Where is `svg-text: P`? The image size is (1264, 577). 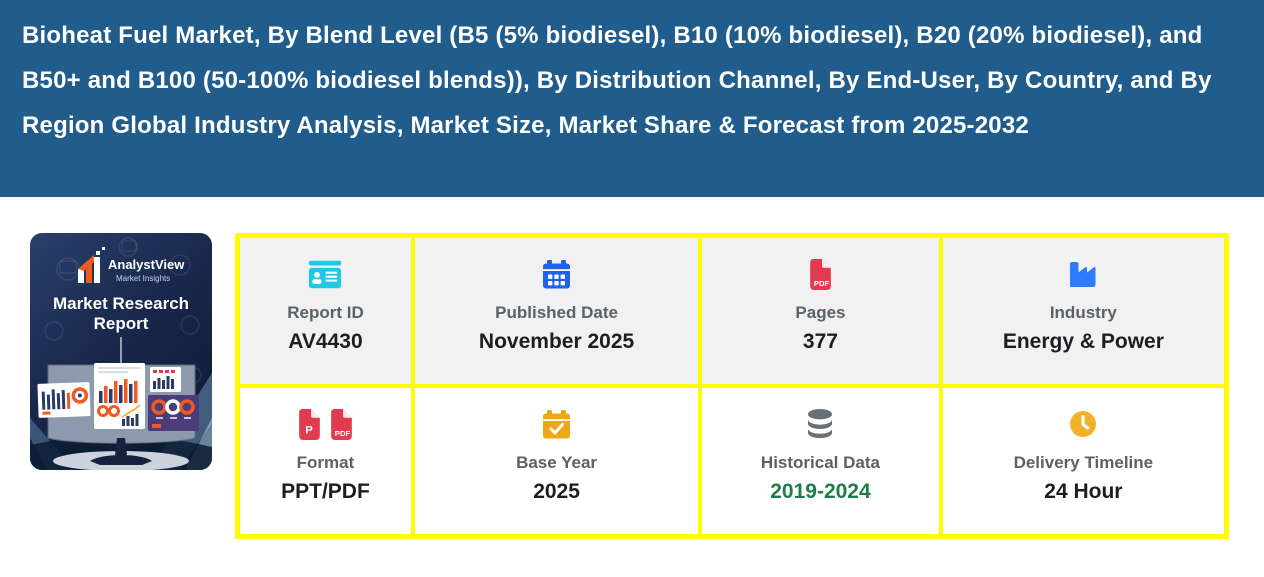 svg-text: P is located at coordinates (309, 430).